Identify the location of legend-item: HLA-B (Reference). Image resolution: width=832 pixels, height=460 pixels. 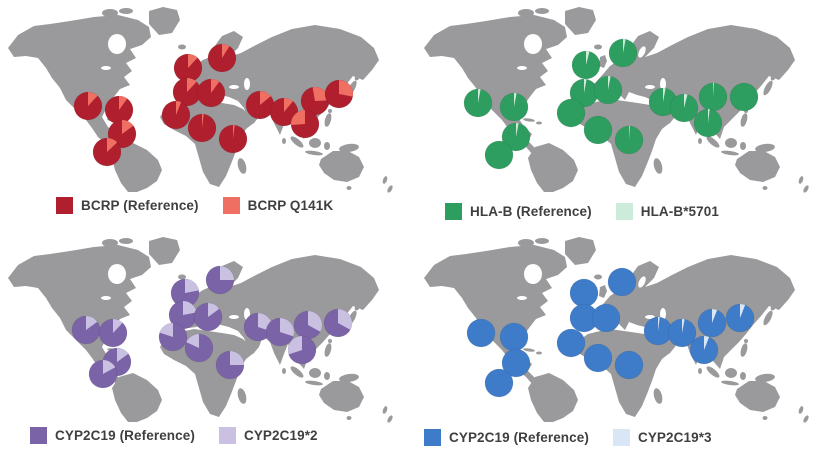
(518, 211).